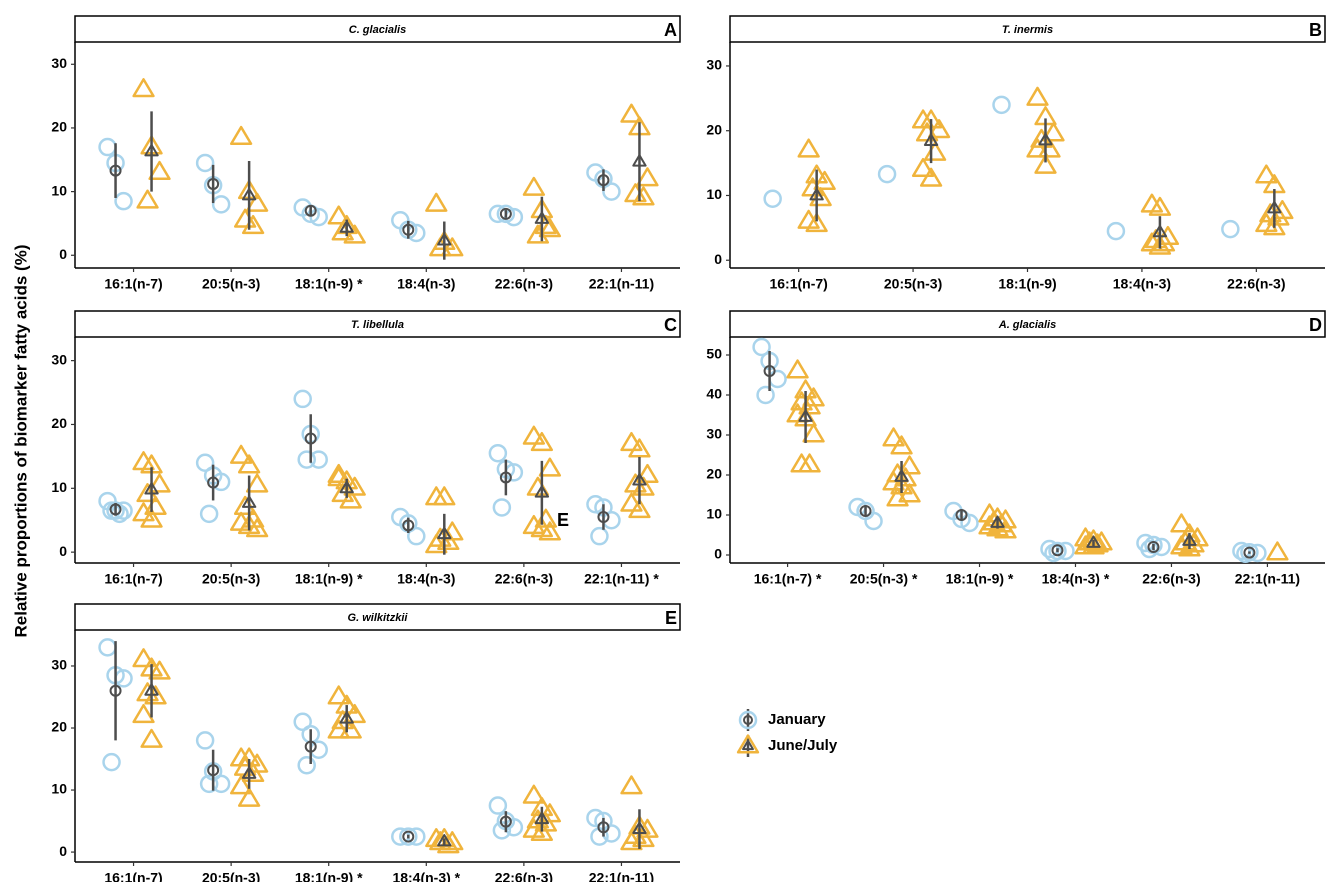 This screenshot has width=1330, height=882. I want to click on panel-letter: A, so click(670, 30).